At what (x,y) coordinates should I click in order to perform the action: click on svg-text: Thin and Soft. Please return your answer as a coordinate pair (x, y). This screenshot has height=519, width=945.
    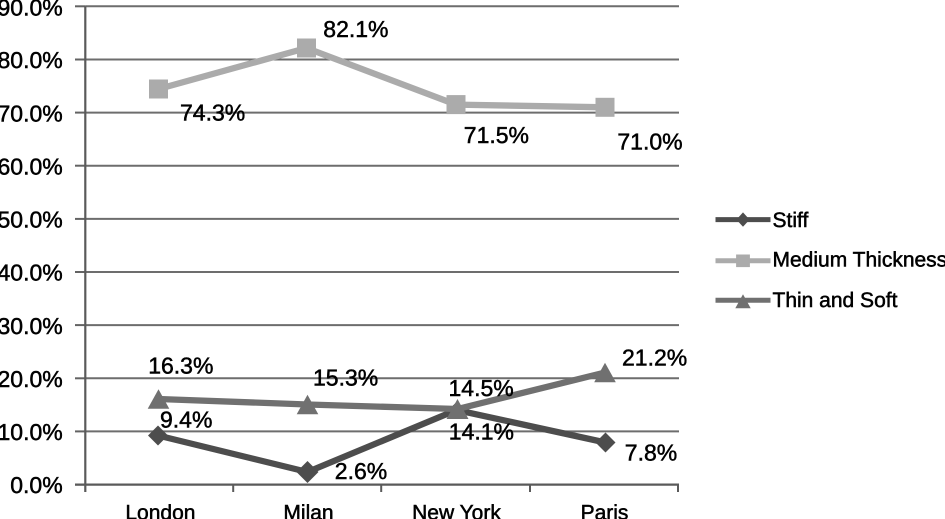
    Looking at the image, I should click on (835, 300).